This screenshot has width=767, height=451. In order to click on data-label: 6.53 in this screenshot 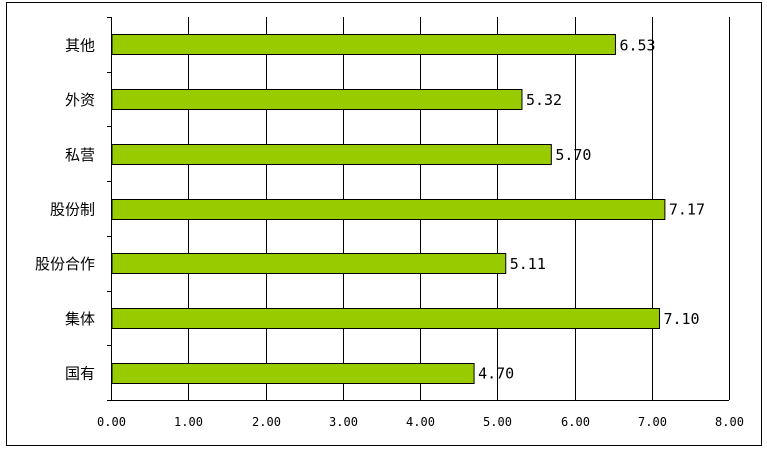, I will do `click(637, 45)`.